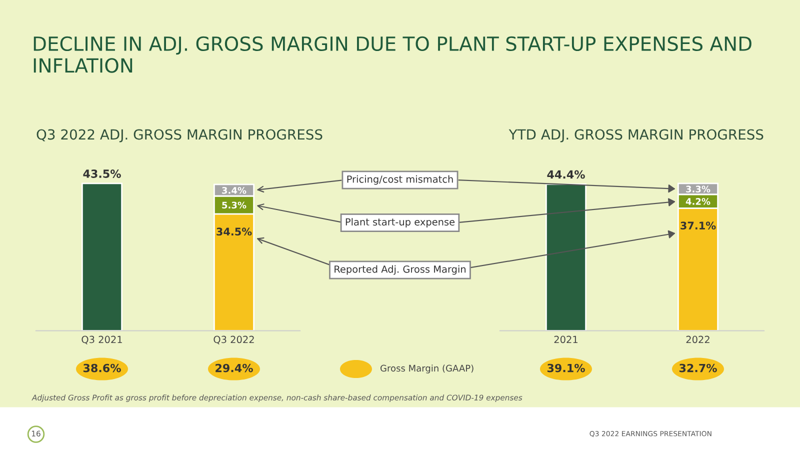  I want to click on chart-title: YTD ADJ. GROSS MARGIN PROGRESS, so click(636, 135).